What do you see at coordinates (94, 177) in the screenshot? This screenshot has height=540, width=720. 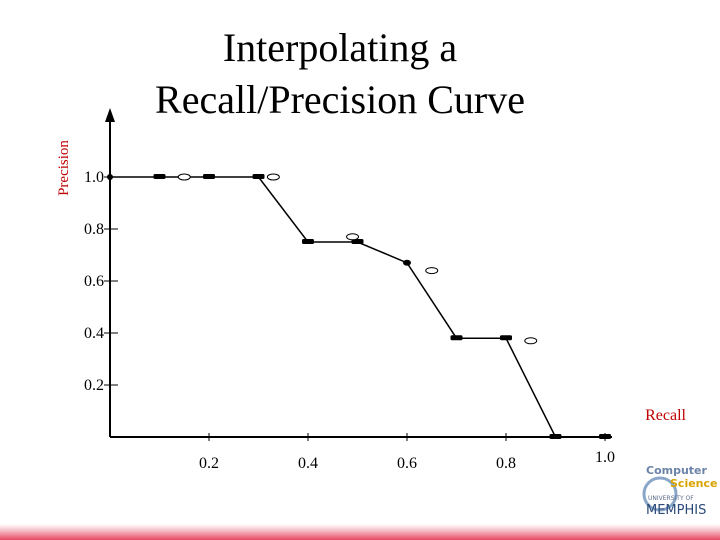 I see `y-tick-label: 1.0` at bounding box center [94, 177].